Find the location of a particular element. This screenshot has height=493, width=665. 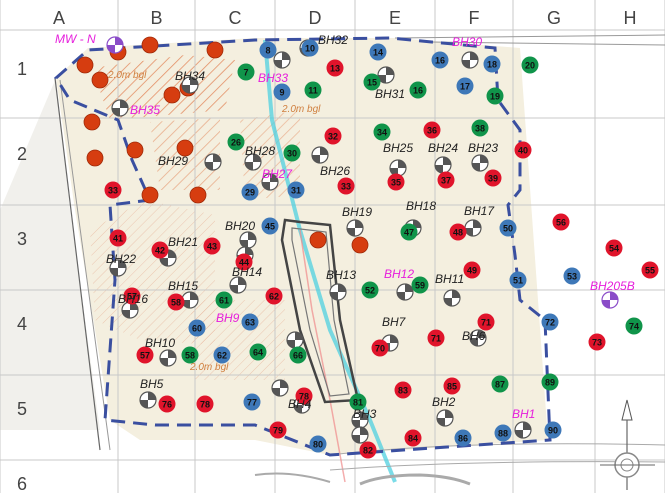

sample-point-red: 82 is located at coordinates (368, 450).